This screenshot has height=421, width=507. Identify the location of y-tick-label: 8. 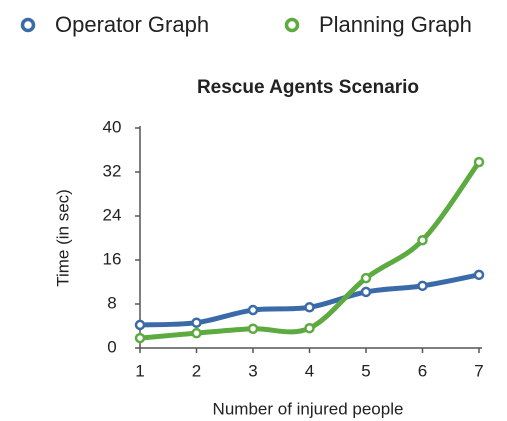
(111, 302).